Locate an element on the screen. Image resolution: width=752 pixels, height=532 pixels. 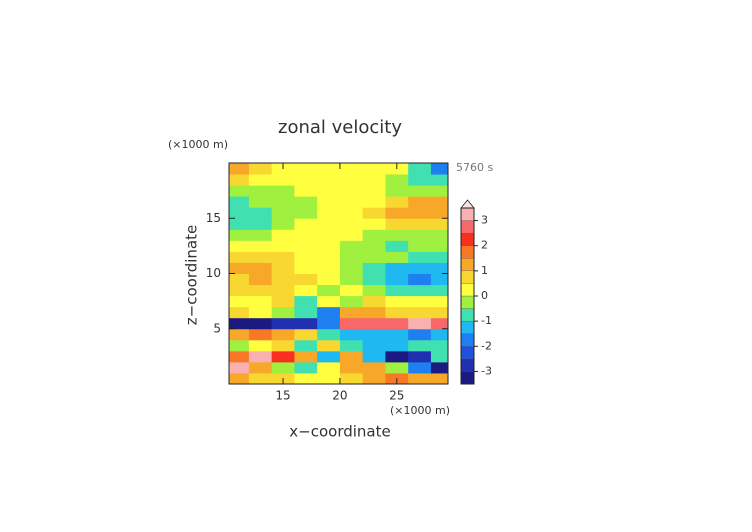
time-label: 5760 s is located at coordinates (474, 167).